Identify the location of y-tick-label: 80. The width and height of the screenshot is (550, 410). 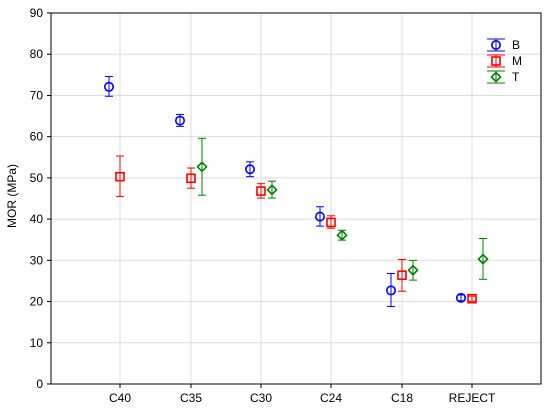
(37, 54).